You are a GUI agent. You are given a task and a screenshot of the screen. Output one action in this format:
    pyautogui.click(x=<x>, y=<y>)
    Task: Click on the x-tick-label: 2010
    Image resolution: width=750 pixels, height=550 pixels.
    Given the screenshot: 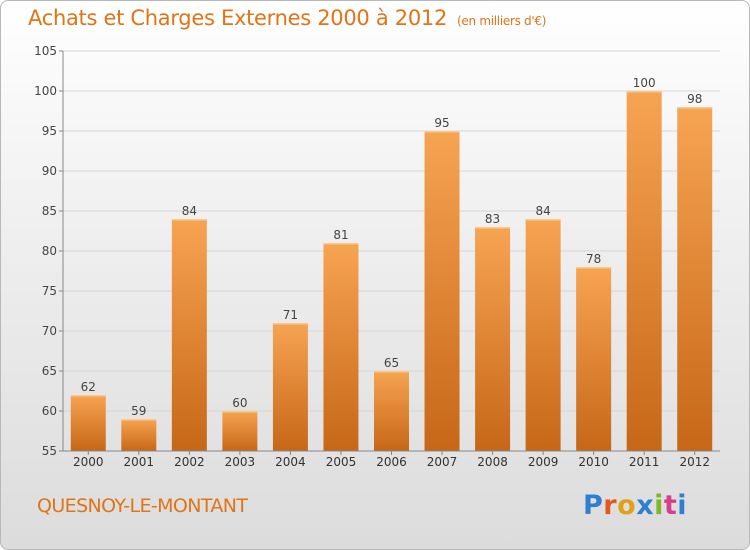 What is the action you would take?
    pyautogui.click(x=593, y=462)
    